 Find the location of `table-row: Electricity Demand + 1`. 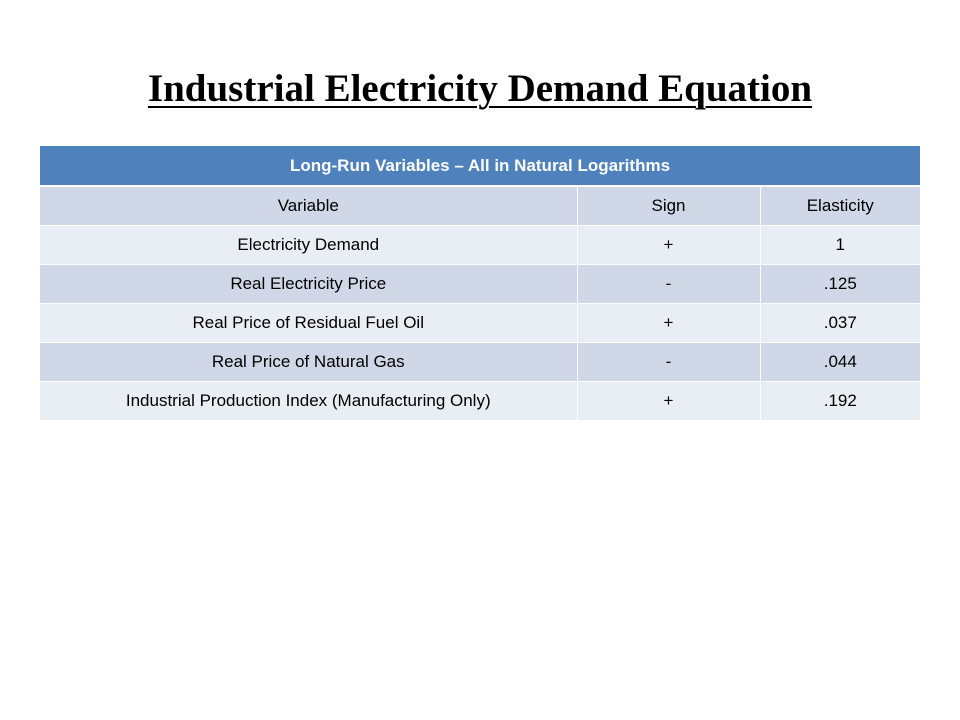

table-row: Electricity Demand + 1 is located at coordinates (480, 245).